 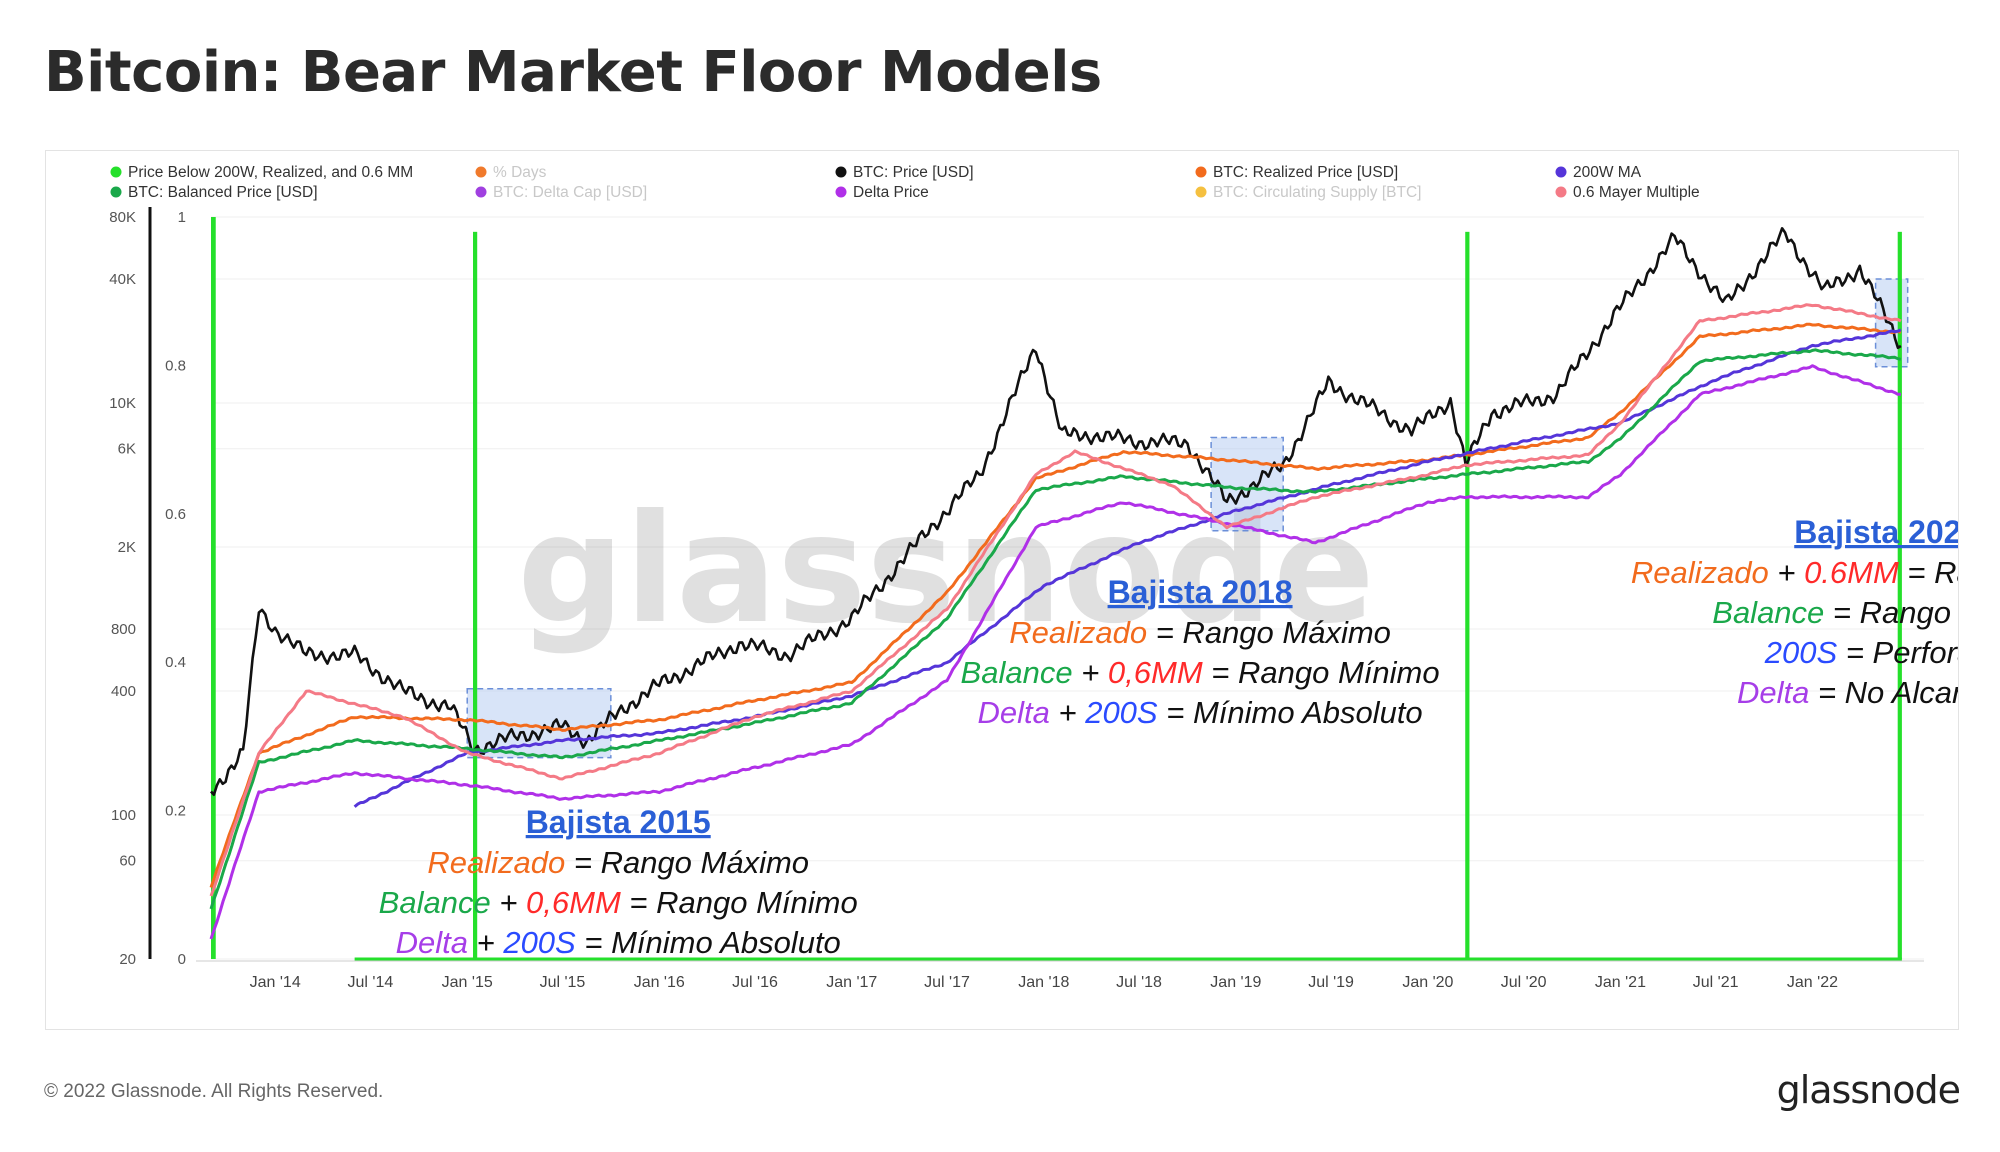 What do you see at coordinates (127, 547) in the screenshot?
I see `y-left-tick-label: 2K` at bounding box center [127, 547].